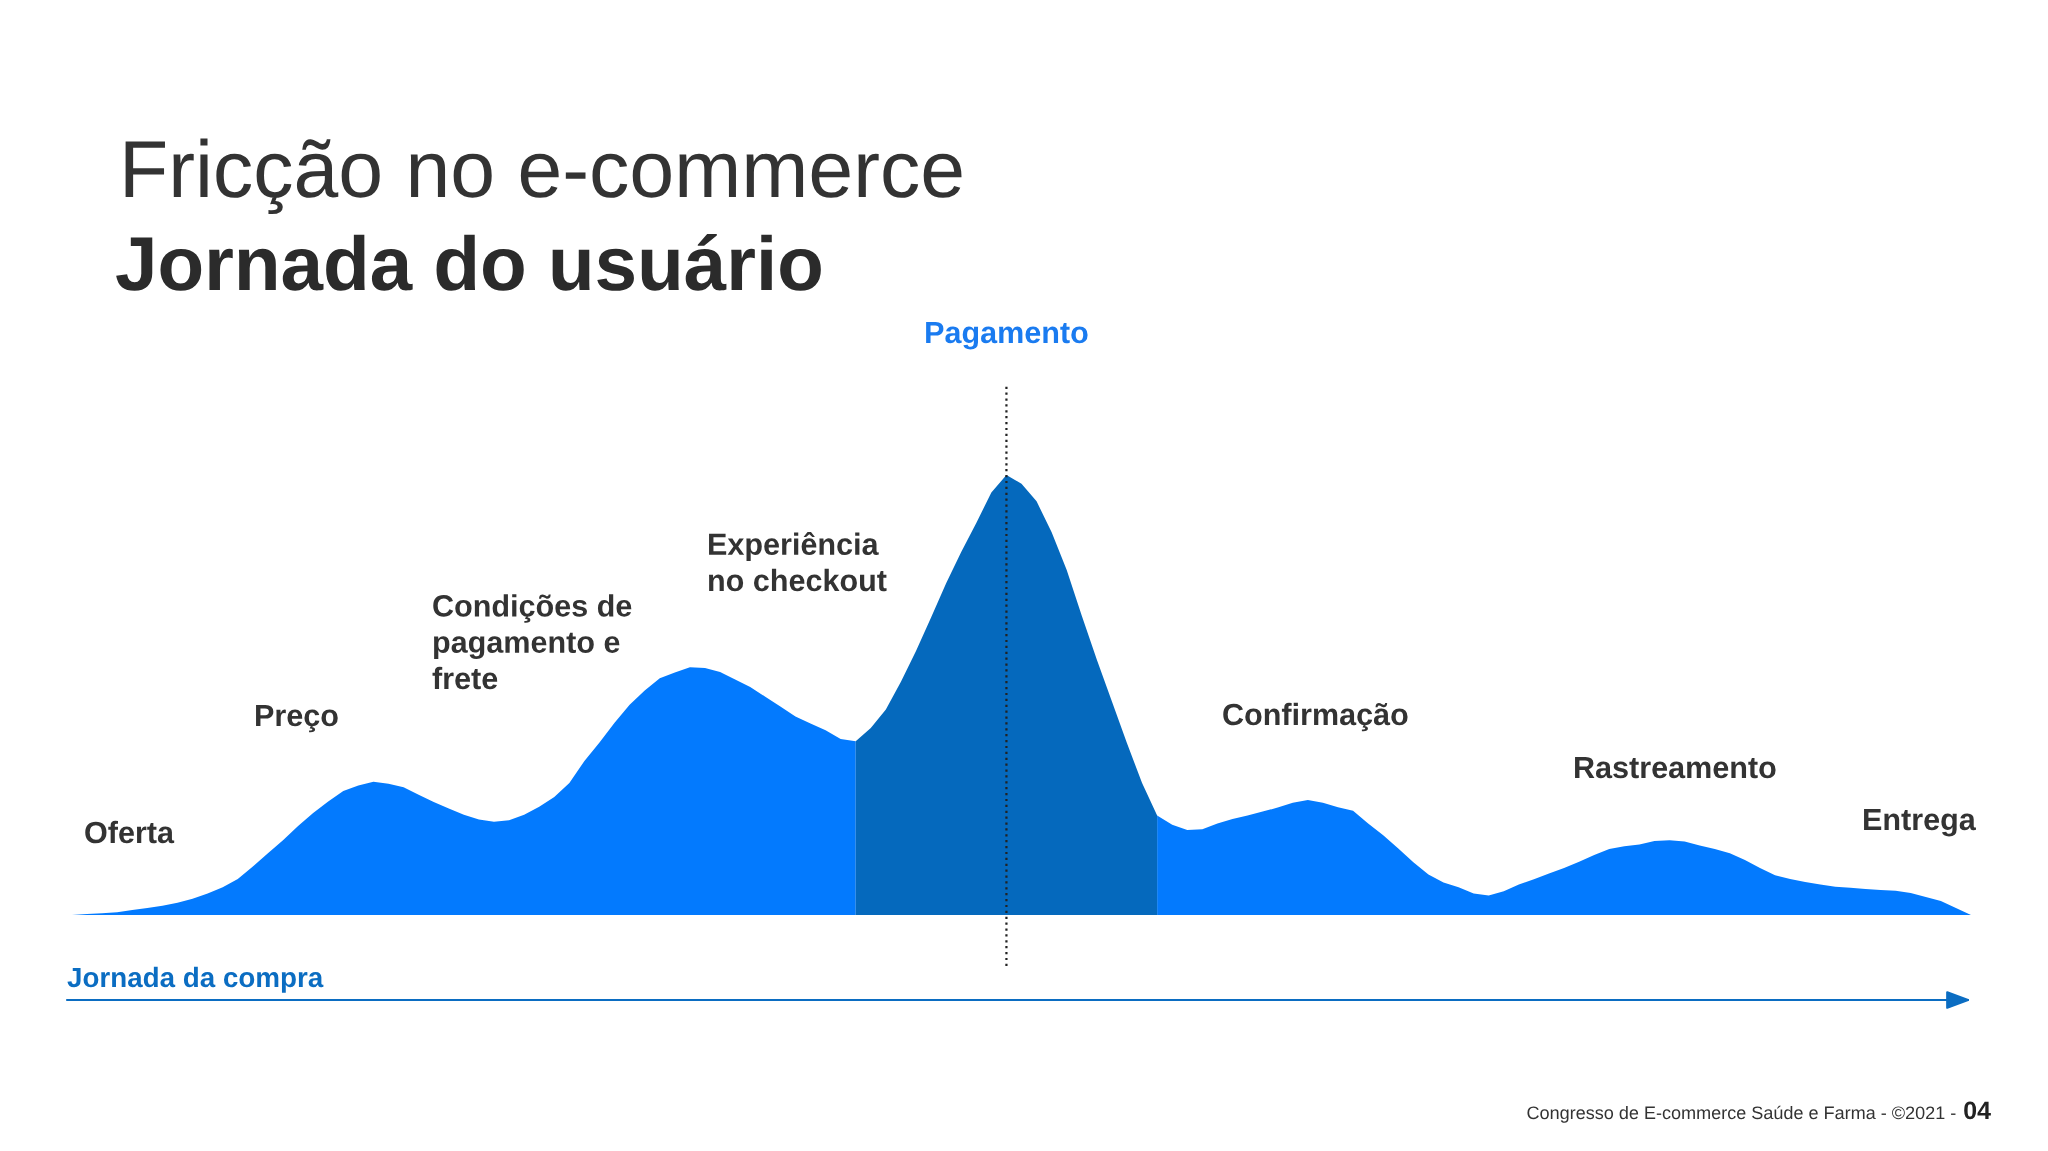 Image resolution: width=2048 pixels, height=1151 pixels. Describe the element at coordinates (297, 718) in the screenshot. I see `annotation: Preço` at that location.